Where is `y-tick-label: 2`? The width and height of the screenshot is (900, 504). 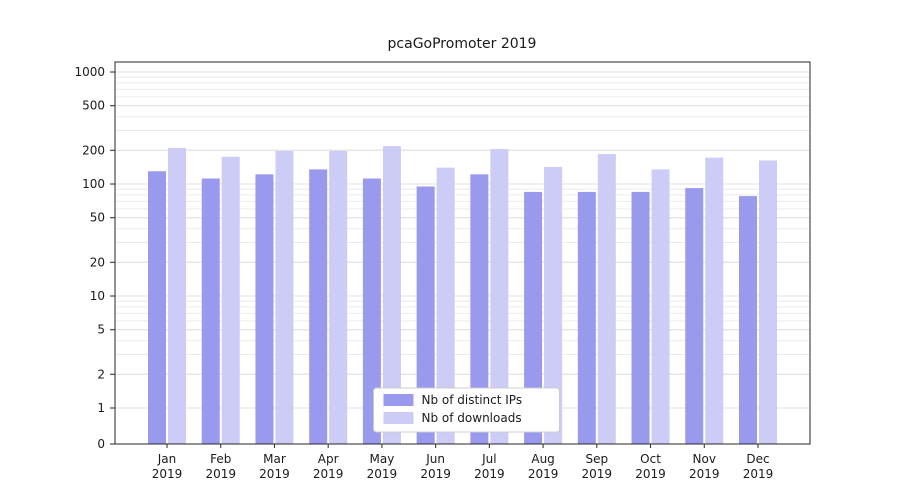
y-tick-label: 2 is located at coordinates (101, 374).